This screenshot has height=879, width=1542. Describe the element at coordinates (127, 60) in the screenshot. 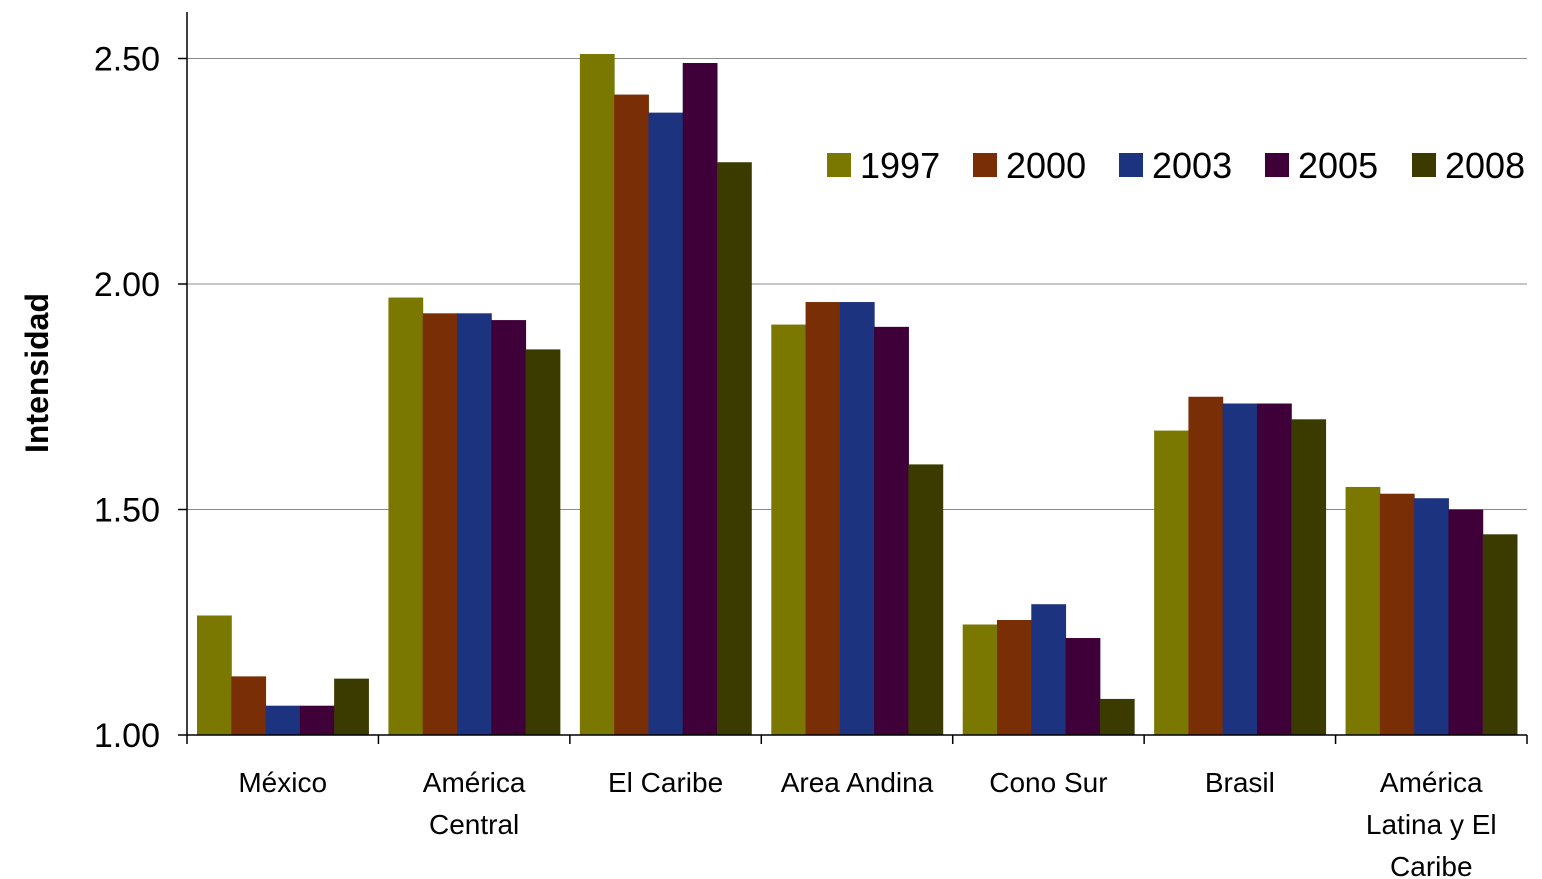

I see `y-tick-label: 2.50` at that location.